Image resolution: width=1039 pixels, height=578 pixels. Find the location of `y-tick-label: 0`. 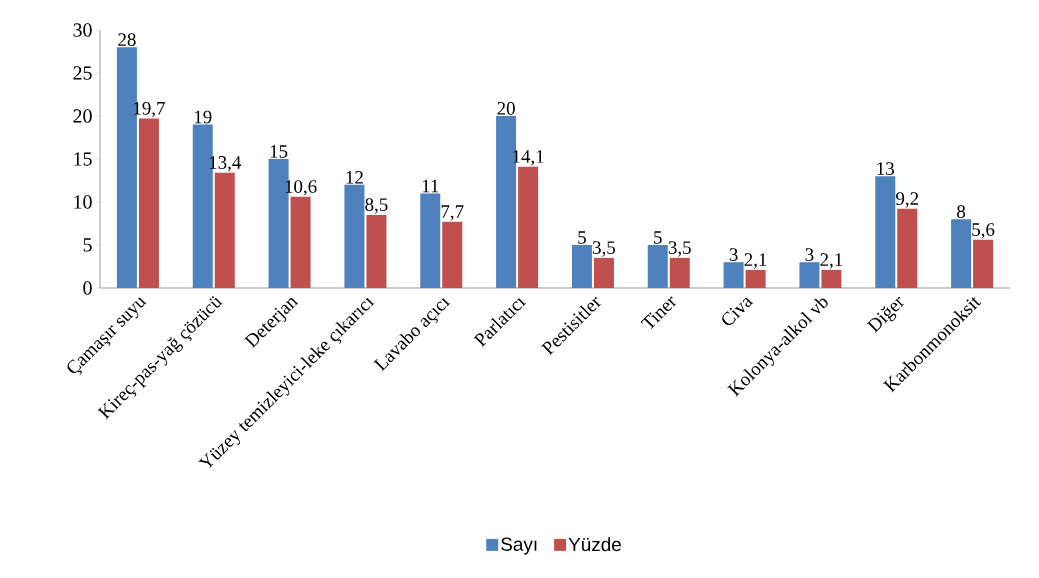

y-tick-label: 0 is located at coordinates (87, 288).